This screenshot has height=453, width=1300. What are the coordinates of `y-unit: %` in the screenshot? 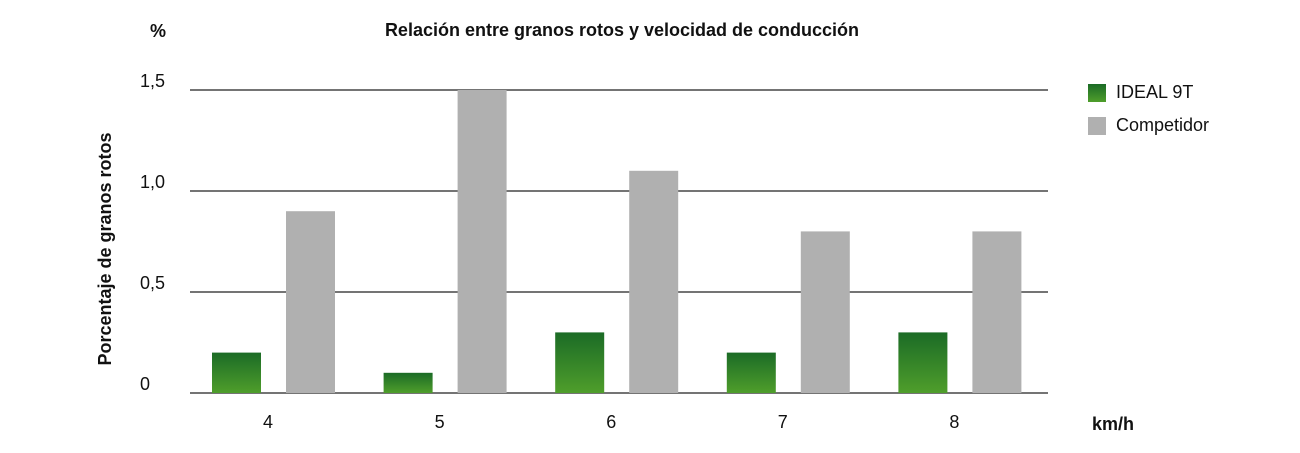 It's located at (158, 31).